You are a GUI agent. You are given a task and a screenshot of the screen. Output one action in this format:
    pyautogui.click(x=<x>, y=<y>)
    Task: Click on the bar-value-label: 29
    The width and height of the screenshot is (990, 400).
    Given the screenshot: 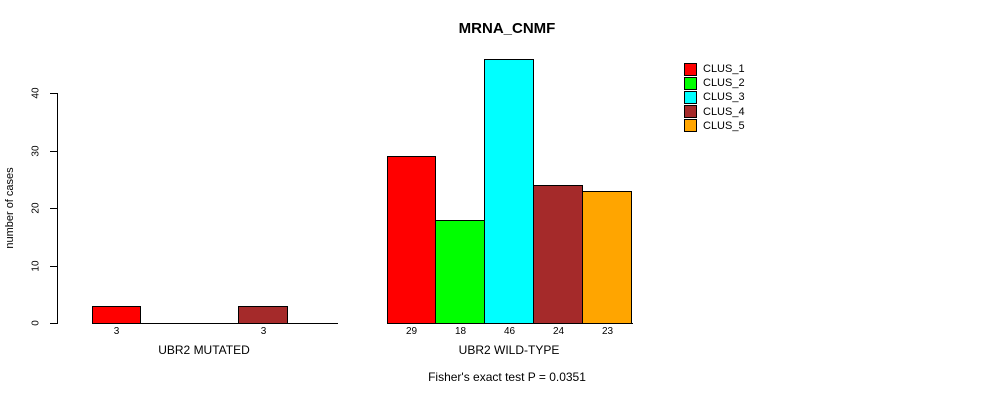 What is the action you would take?
    pyautogui.click(x=411, y=331)
    